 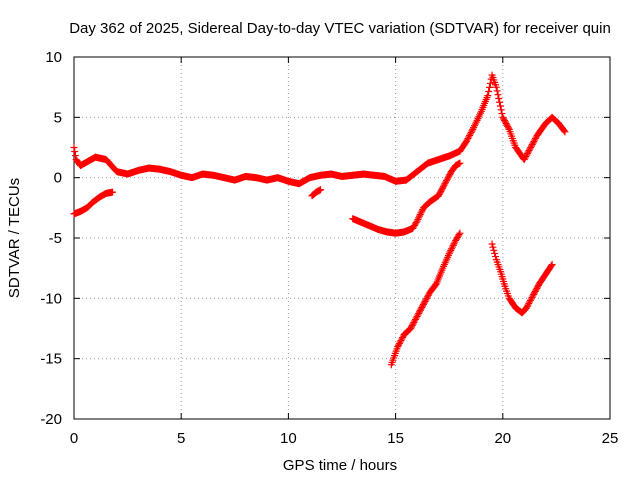 What do you see at coordinates (51, 298) in the screenshot?
I see `y-tick-label: -10` at bounding box center [51, 298].